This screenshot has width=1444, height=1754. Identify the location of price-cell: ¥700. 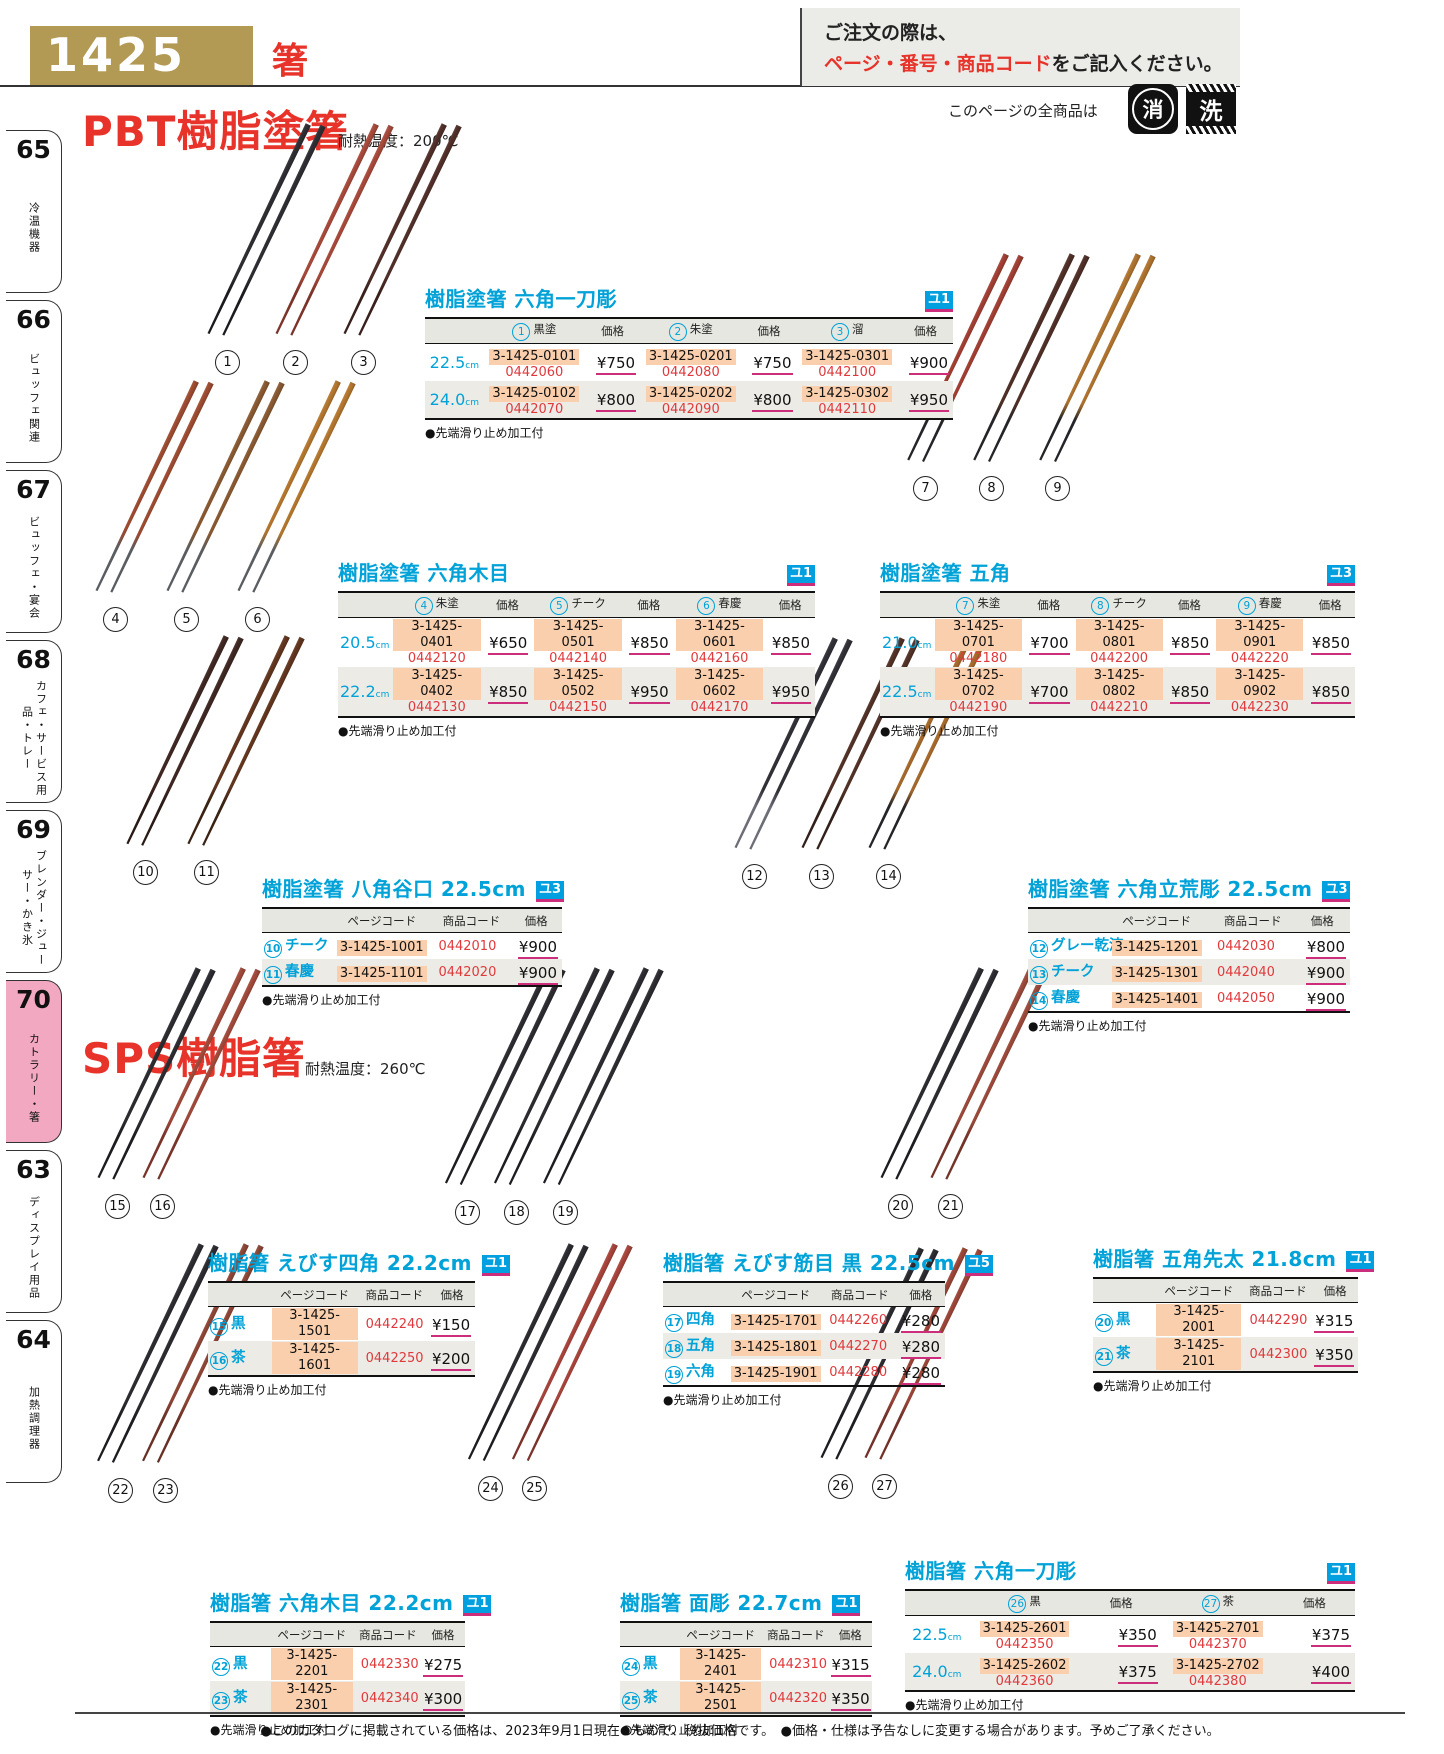
(1049, 643).